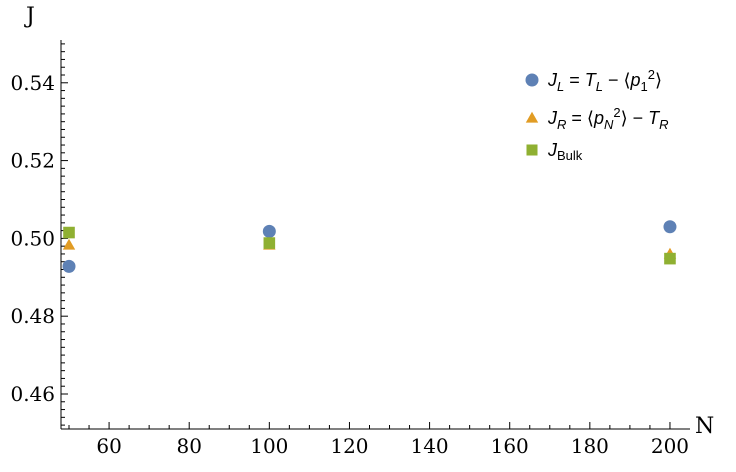 This screenshot has height=472, width=736. Describe the element at coordinates (532, 150) in the screenshot. I see `legend-marker-square` at that location.